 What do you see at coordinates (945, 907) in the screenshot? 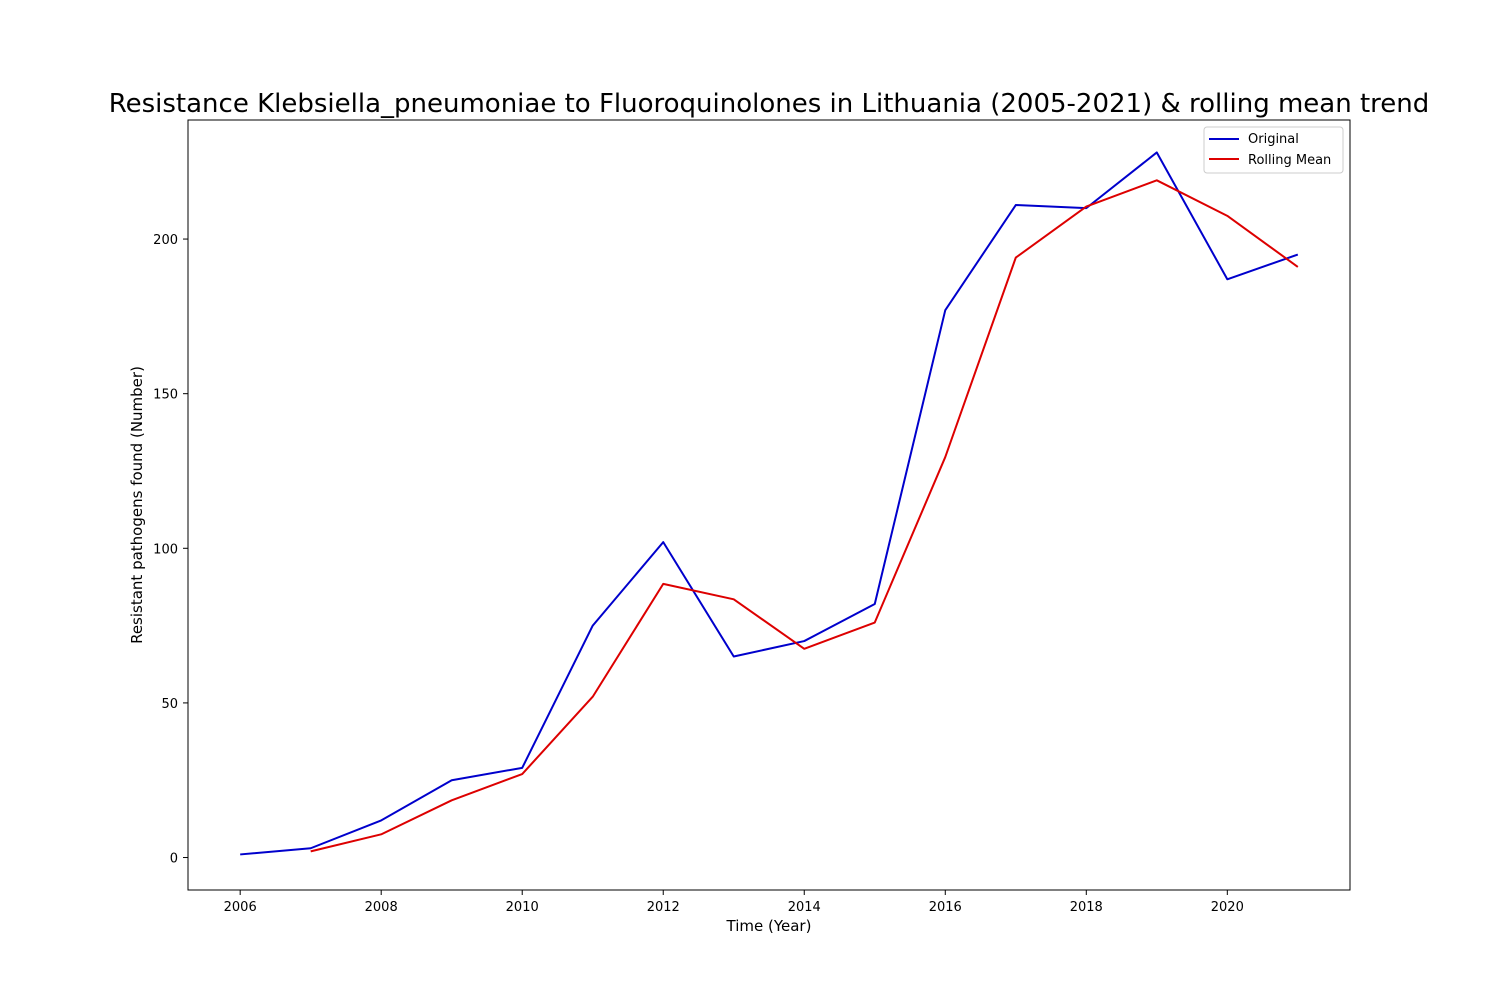
I see `x-tick-label: 2016` at bounding box center [945, 907].